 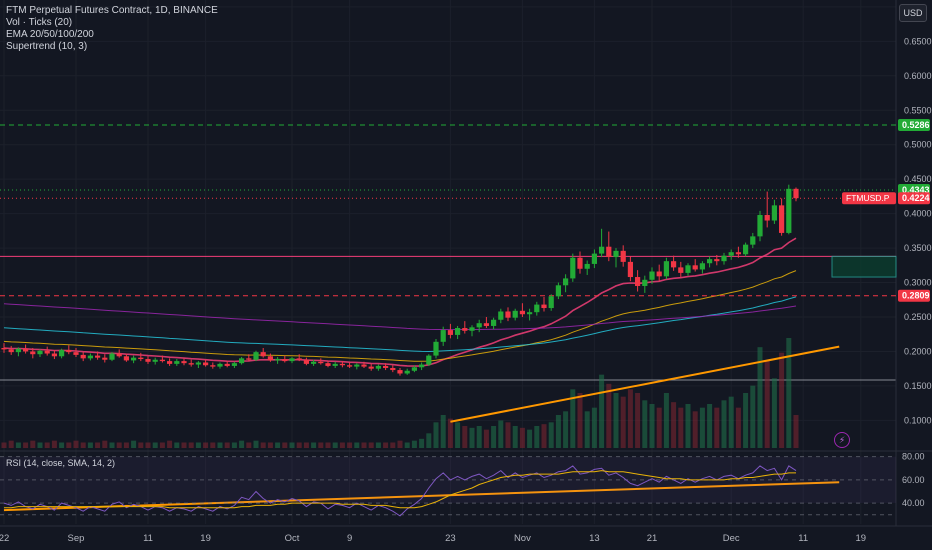 I want to click on currency-button: USD, so click(x=913, y=13).